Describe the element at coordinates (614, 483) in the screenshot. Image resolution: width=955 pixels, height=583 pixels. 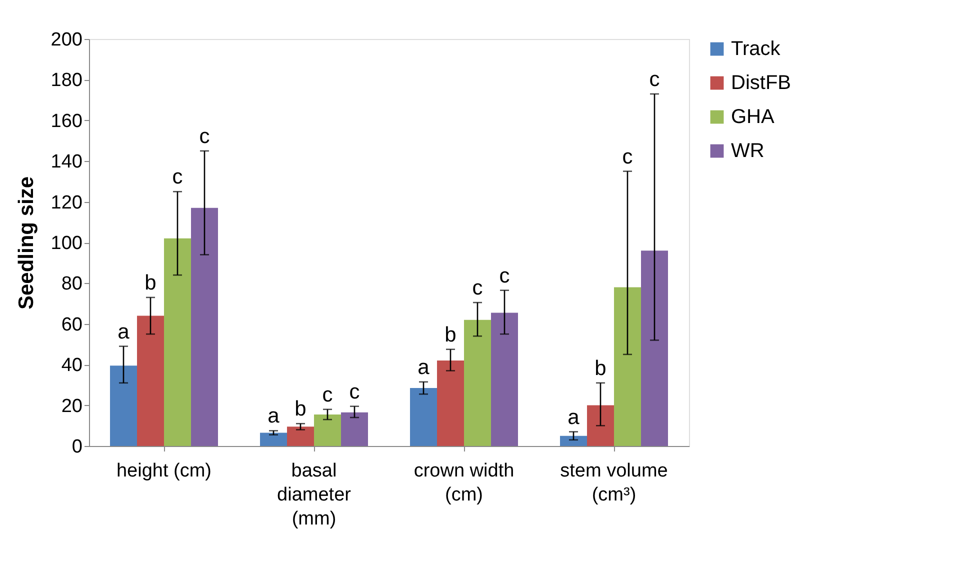
I see `x-tick-label: stem volume (cm³)` at that location.